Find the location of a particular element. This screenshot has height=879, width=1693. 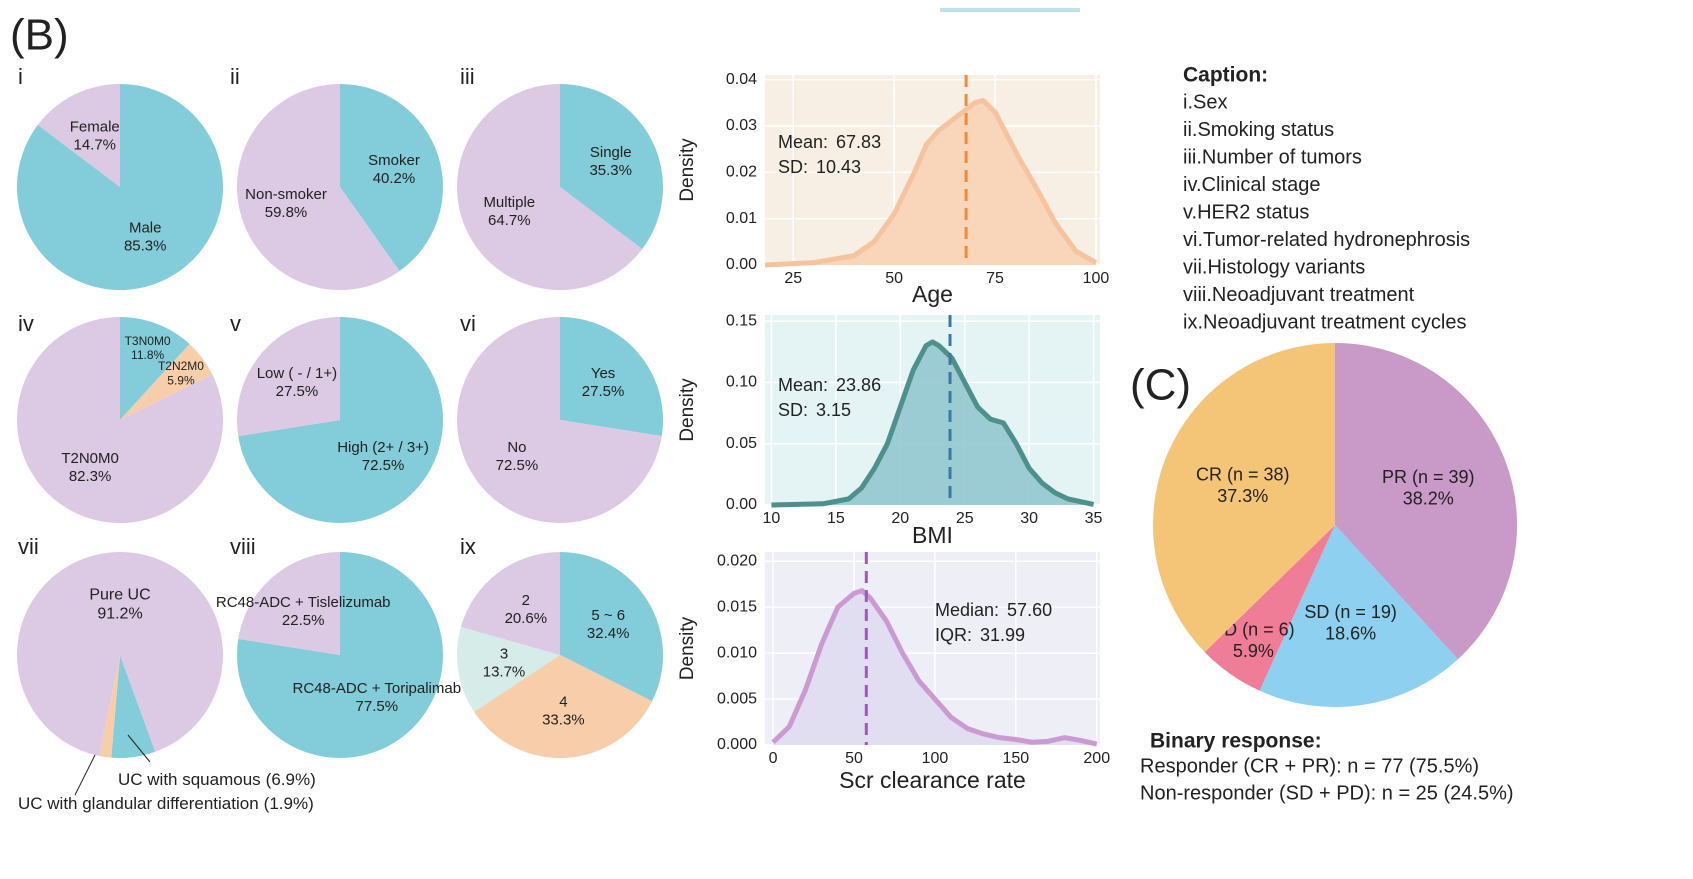

slice-label: Smoker 40.2% is located at coordinates (394, 169).